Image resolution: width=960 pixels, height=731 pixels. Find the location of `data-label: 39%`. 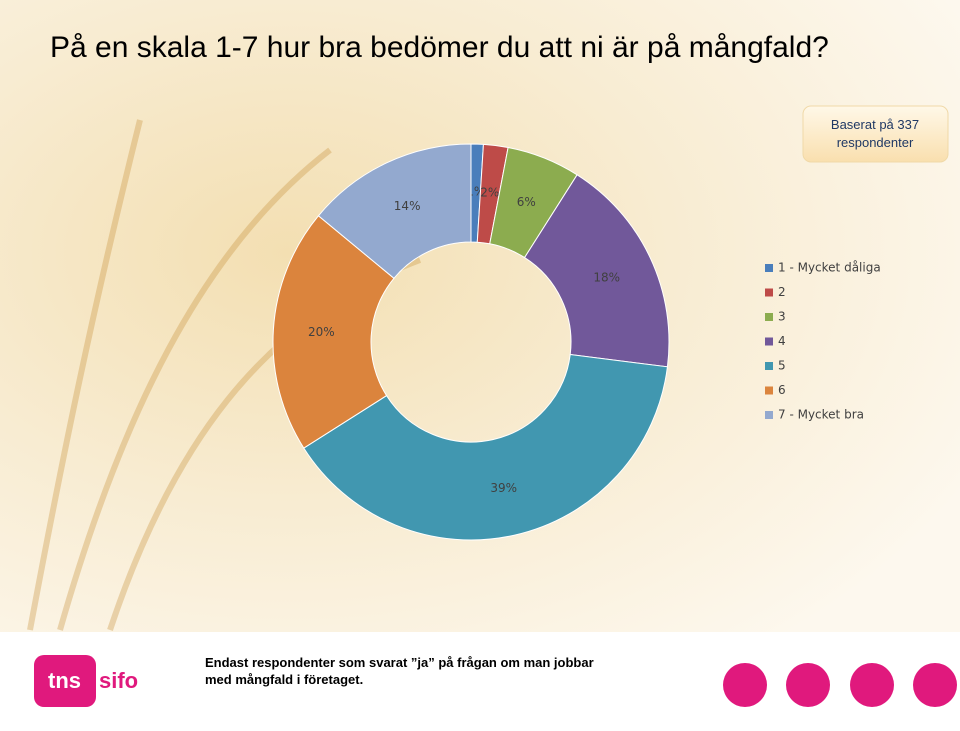

data-label: 39% is located at coordinates (503, 488).